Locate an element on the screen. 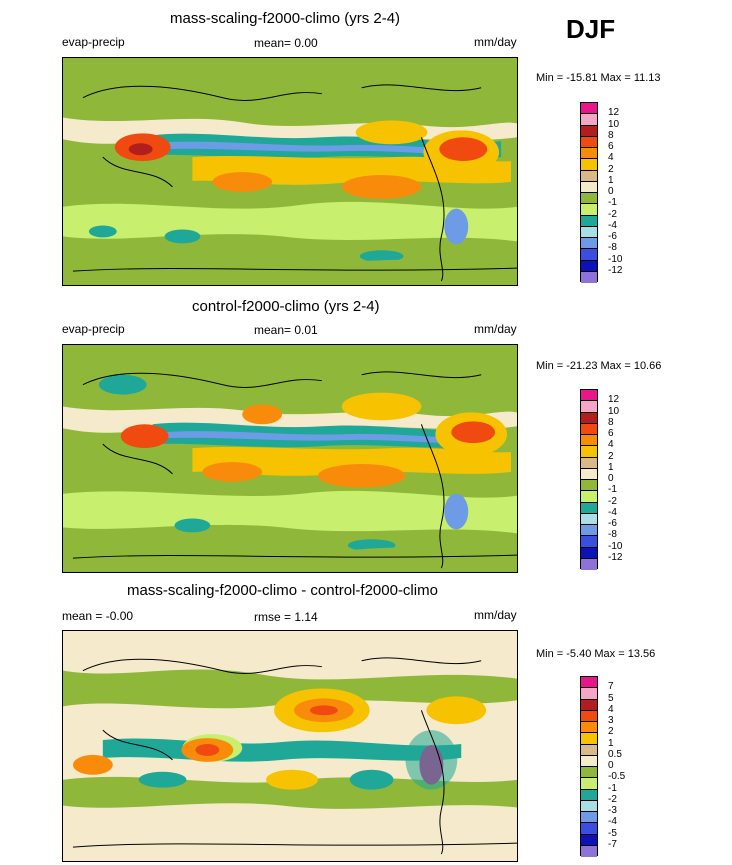 This screenshot has height=865, width=732. colorbar-tick-label: 7 is located at coordinates (611, 687).